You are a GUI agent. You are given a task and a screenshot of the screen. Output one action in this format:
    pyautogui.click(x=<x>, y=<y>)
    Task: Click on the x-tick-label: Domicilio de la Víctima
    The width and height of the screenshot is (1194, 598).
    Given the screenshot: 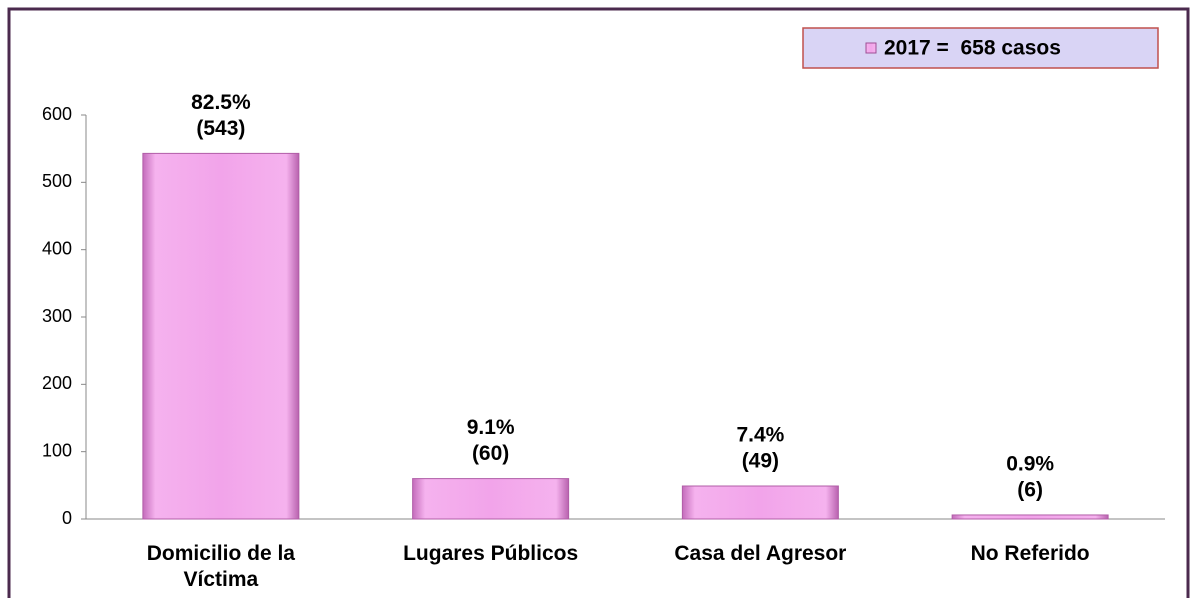 What is the action you would take?
    pyautogui.click(x=220, y=566)
    